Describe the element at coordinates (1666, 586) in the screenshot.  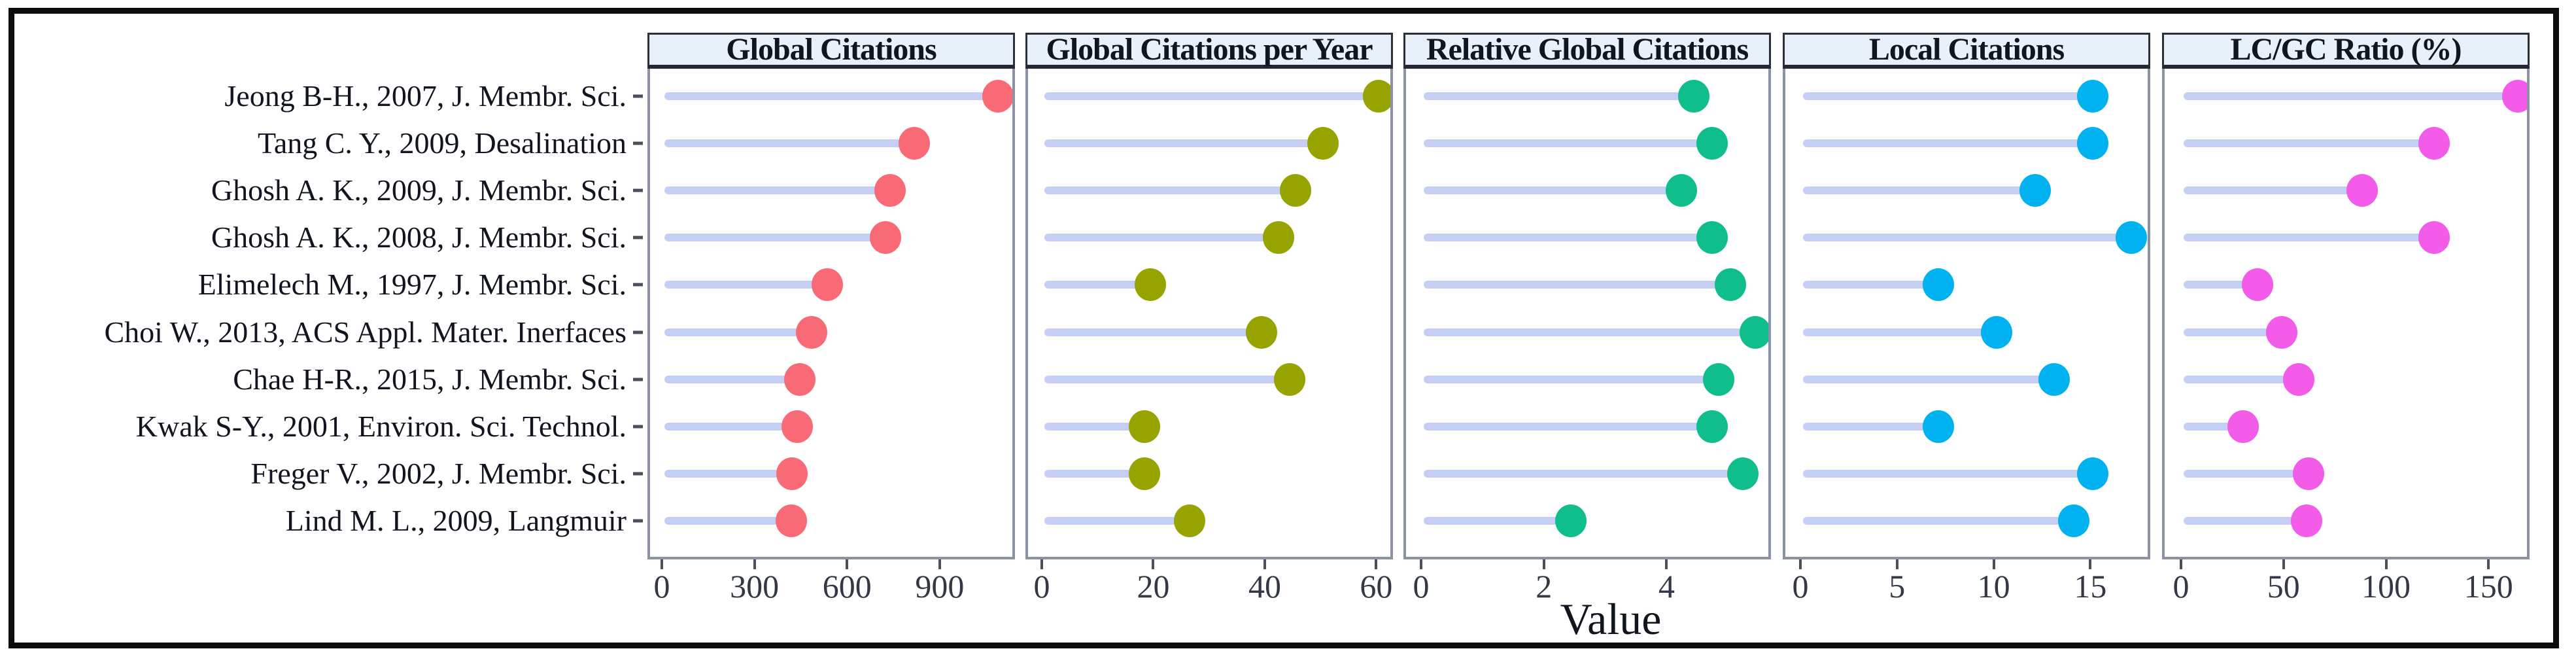
I see `x-axis-tick-label: 4` at that location.